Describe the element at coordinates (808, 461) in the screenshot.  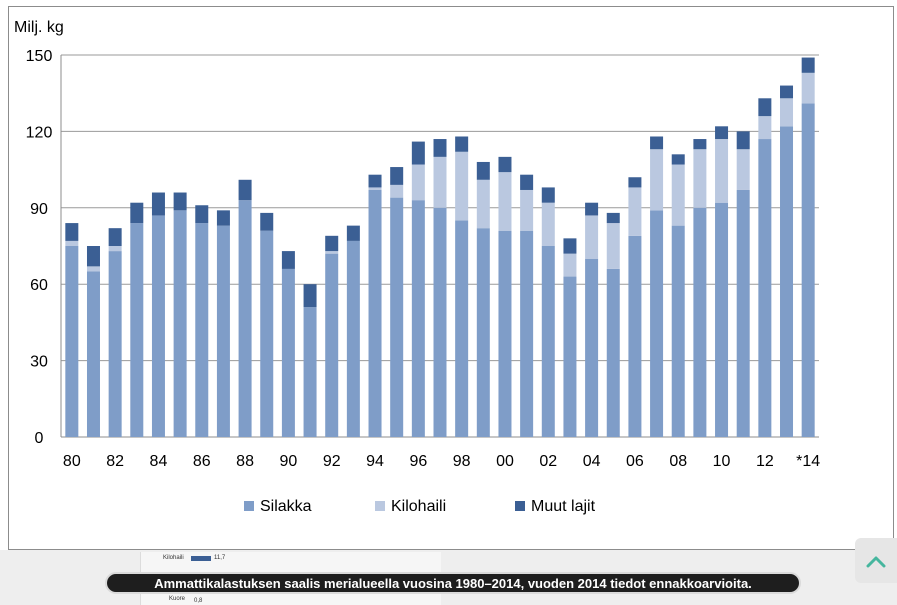
I see `x-tick-label: *14` at that location.